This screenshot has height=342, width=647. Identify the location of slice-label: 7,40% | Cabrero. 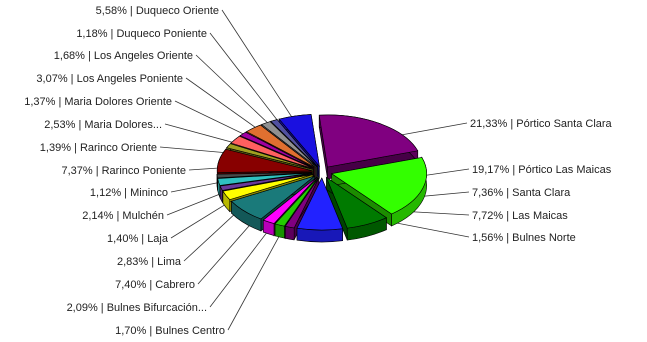
(155, 285).